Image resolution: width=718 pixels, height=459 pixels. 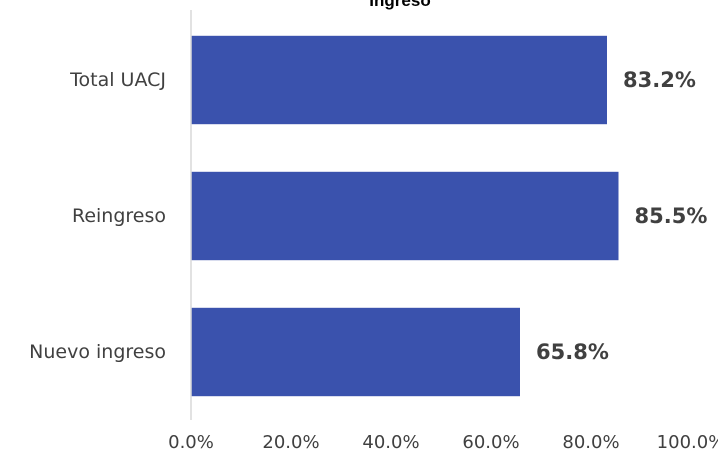 What do you see at coordinates (671, 216) in the screenshot?
I see `data-label-reingreso: 85.5%` at bounding box center [671, 216].